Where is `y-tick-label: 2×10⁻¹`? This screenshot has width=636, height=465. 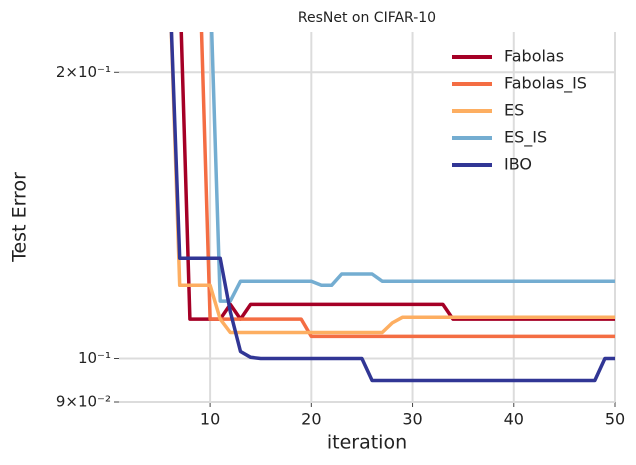
y-tick-label: 2×10⁻¹ is located at coordinates (83, 72).